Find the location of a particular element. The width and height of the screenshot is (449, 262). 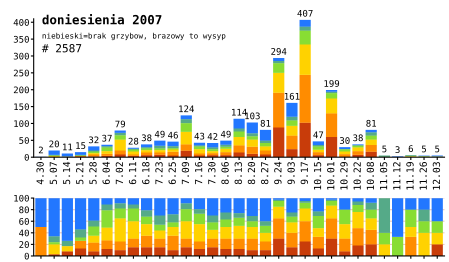

x-tick-label: 8.20 is located at coordinates (252, 173).